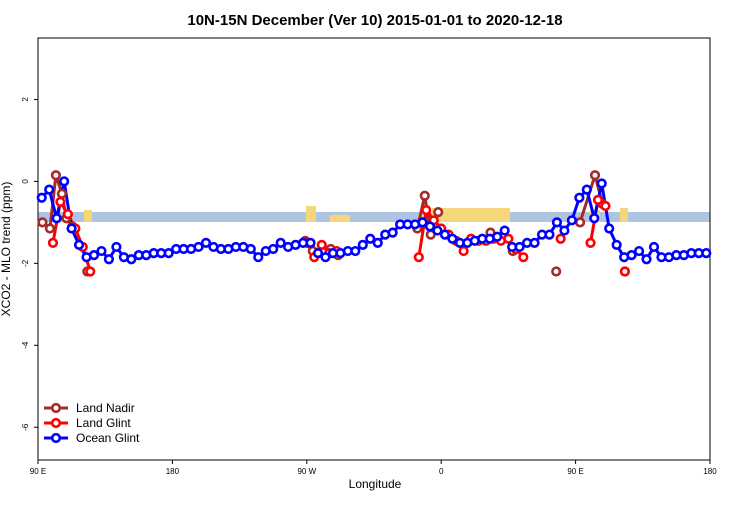 The height and width of the screenshot is (505, 750). I want to click on x-tick-label: 0, so click(441, 471).